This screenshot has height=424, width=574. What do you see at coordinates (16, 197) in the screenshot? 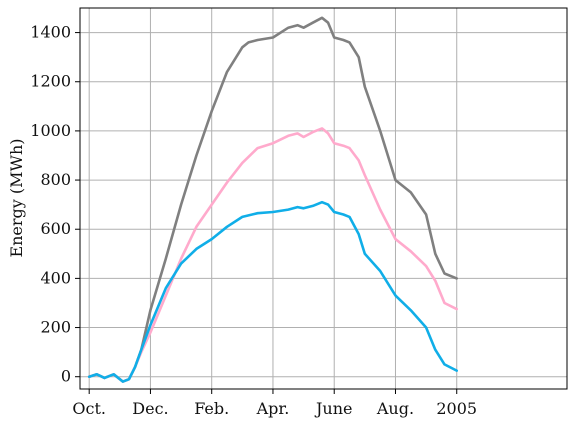
I see `y-axis-label: Energy (MWh)` at bounding box center [16, 197].